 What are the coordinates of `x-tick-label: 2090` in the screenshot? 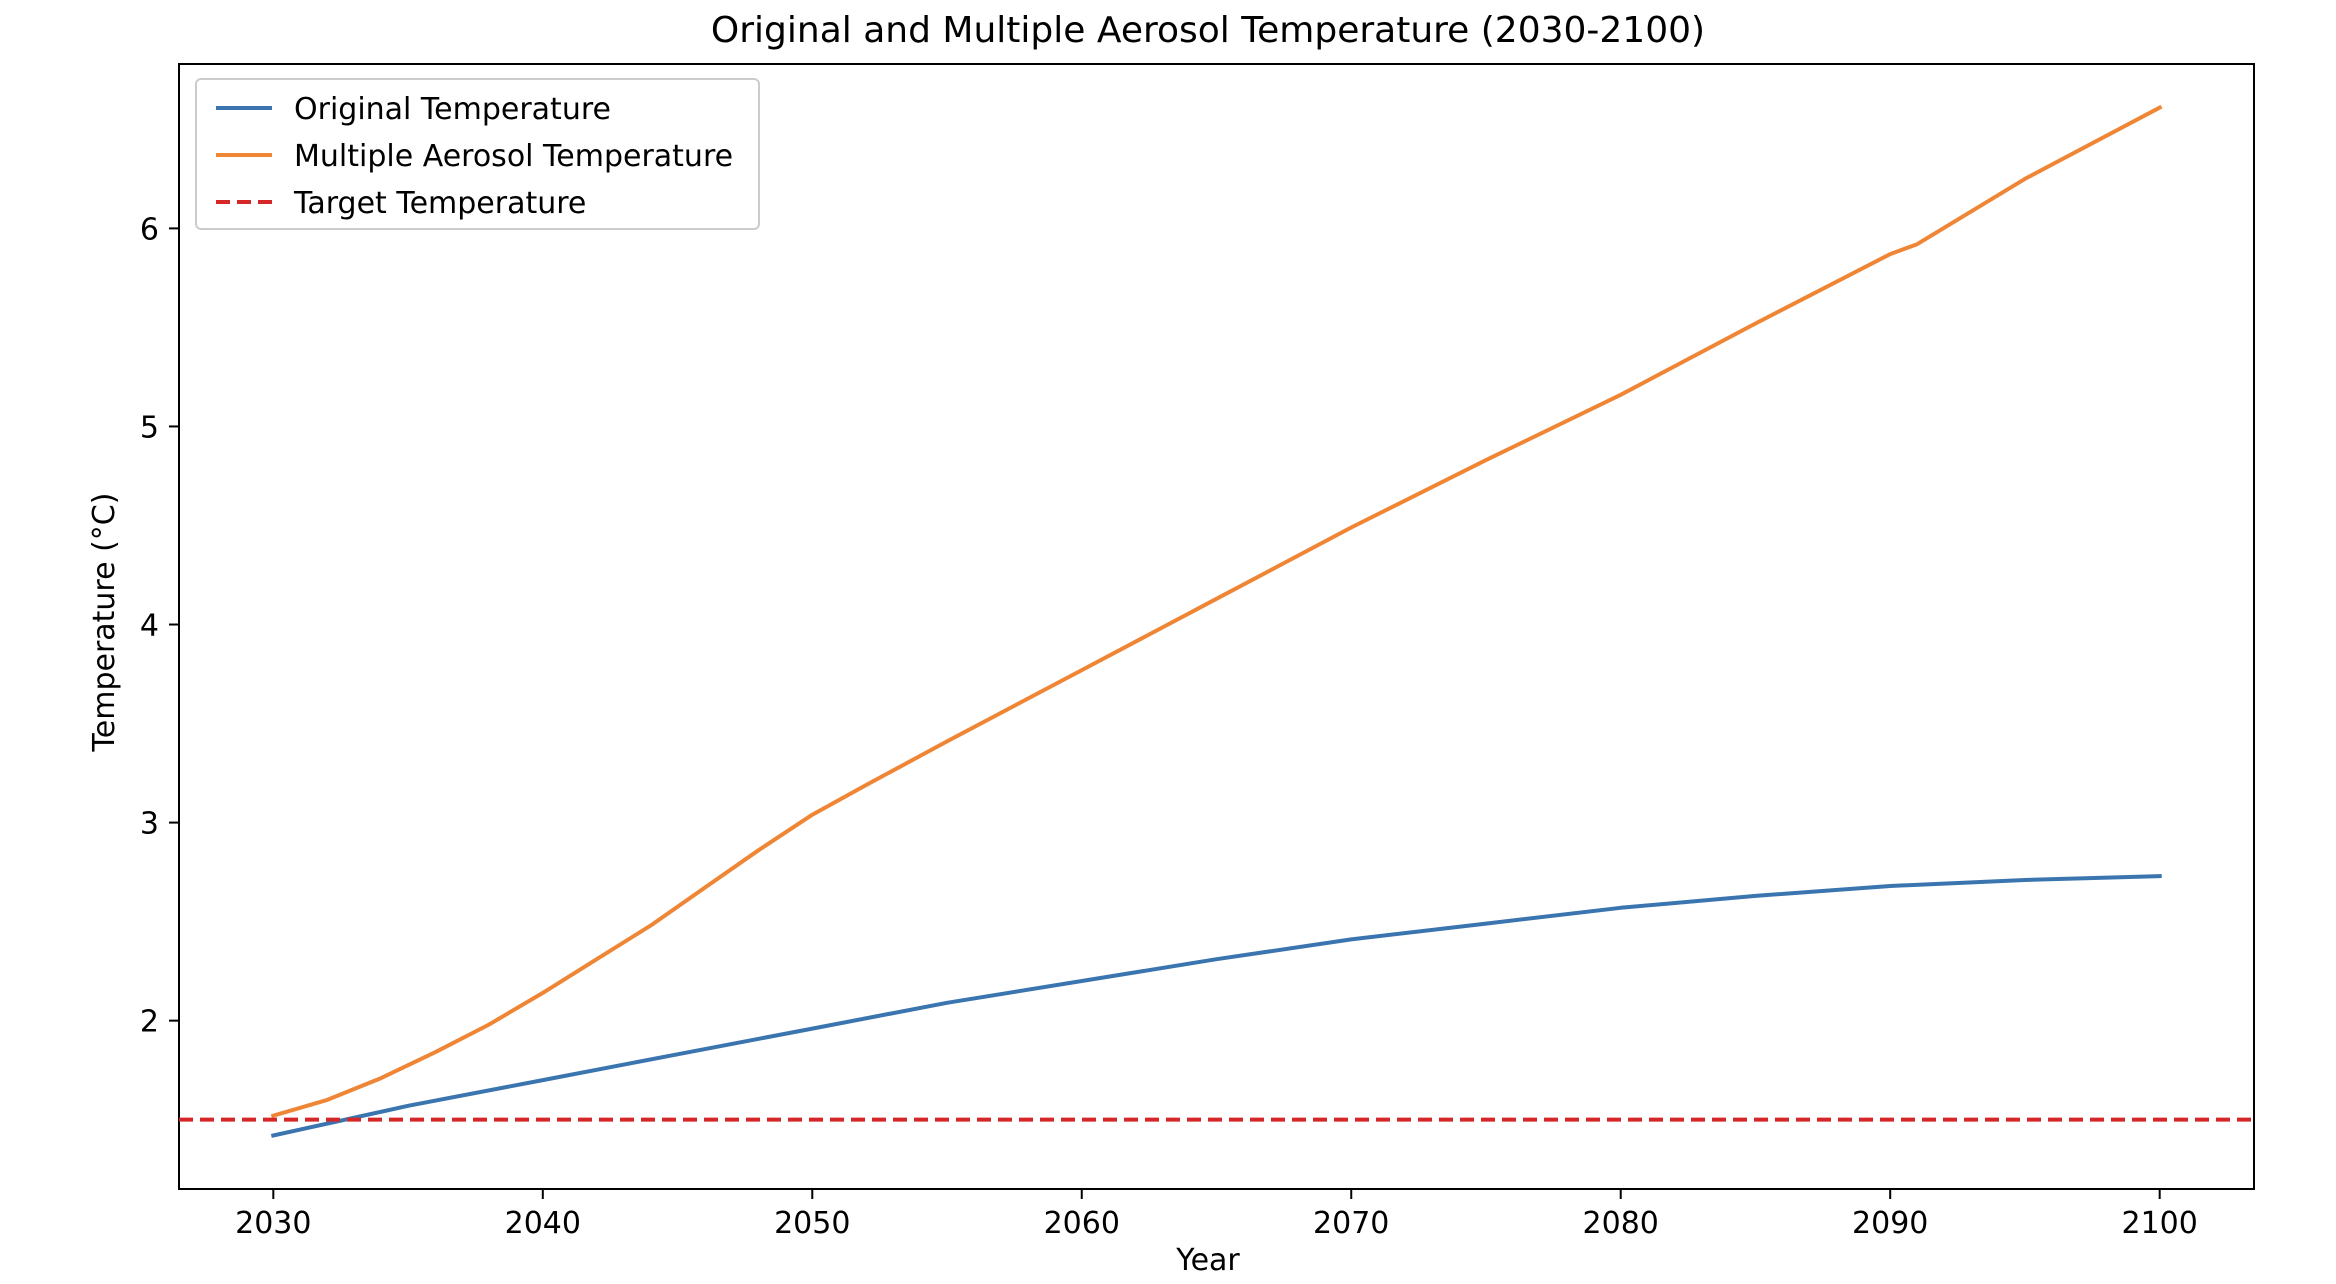 It's located at (1890, 1223).